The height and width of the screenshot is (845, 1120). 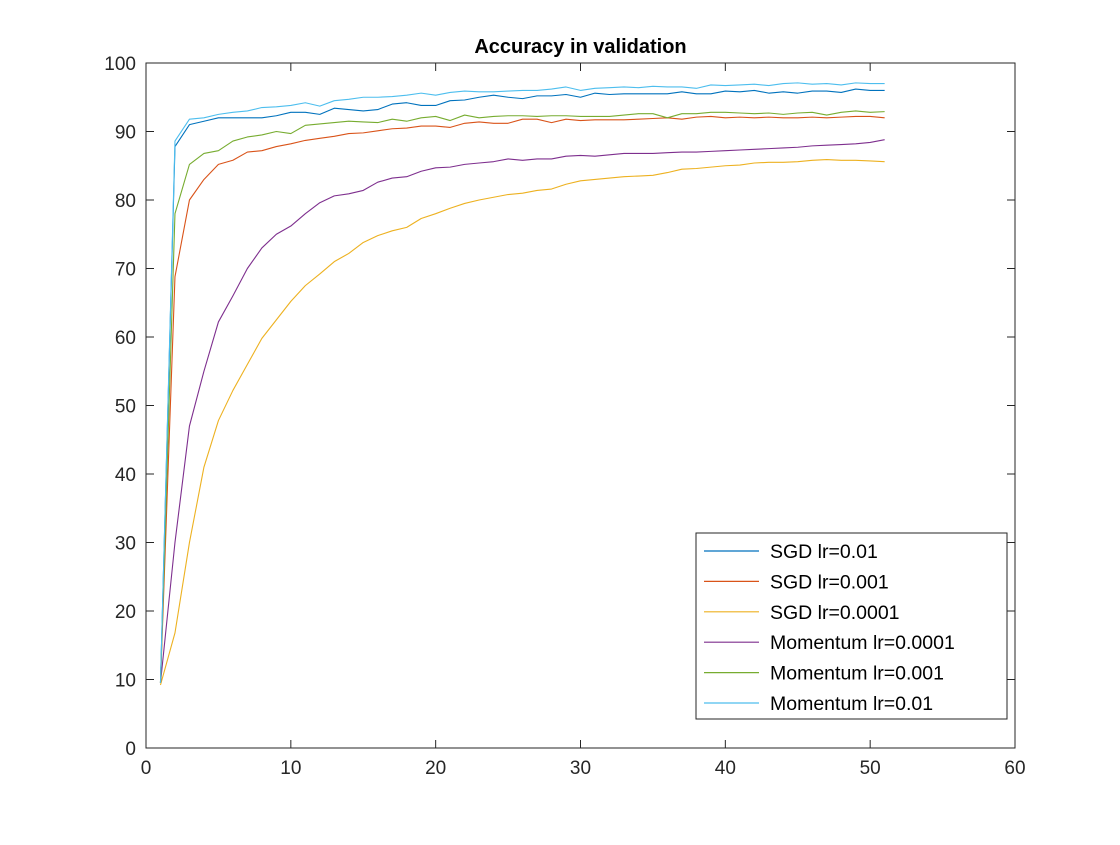 What do you see at coordinates (130, 749) in the screenshot?
I see `y-tick-label-0: 0` at bounding box center [130, 749].